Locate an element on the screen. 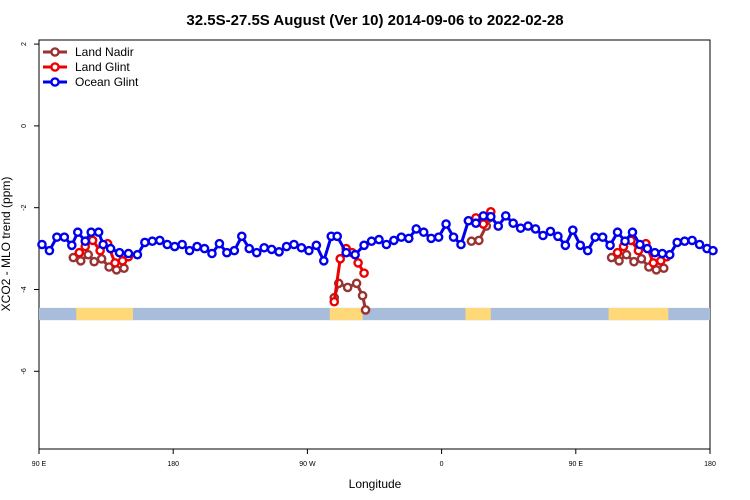  land-ocean-band is located at coordinates (374, 314).